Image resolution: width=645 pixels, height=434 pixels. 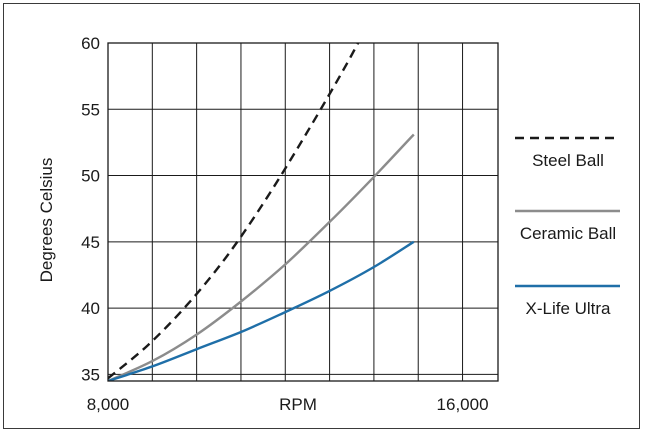 I want to click on y-tick-label: 60, so click(x=90, y=43).